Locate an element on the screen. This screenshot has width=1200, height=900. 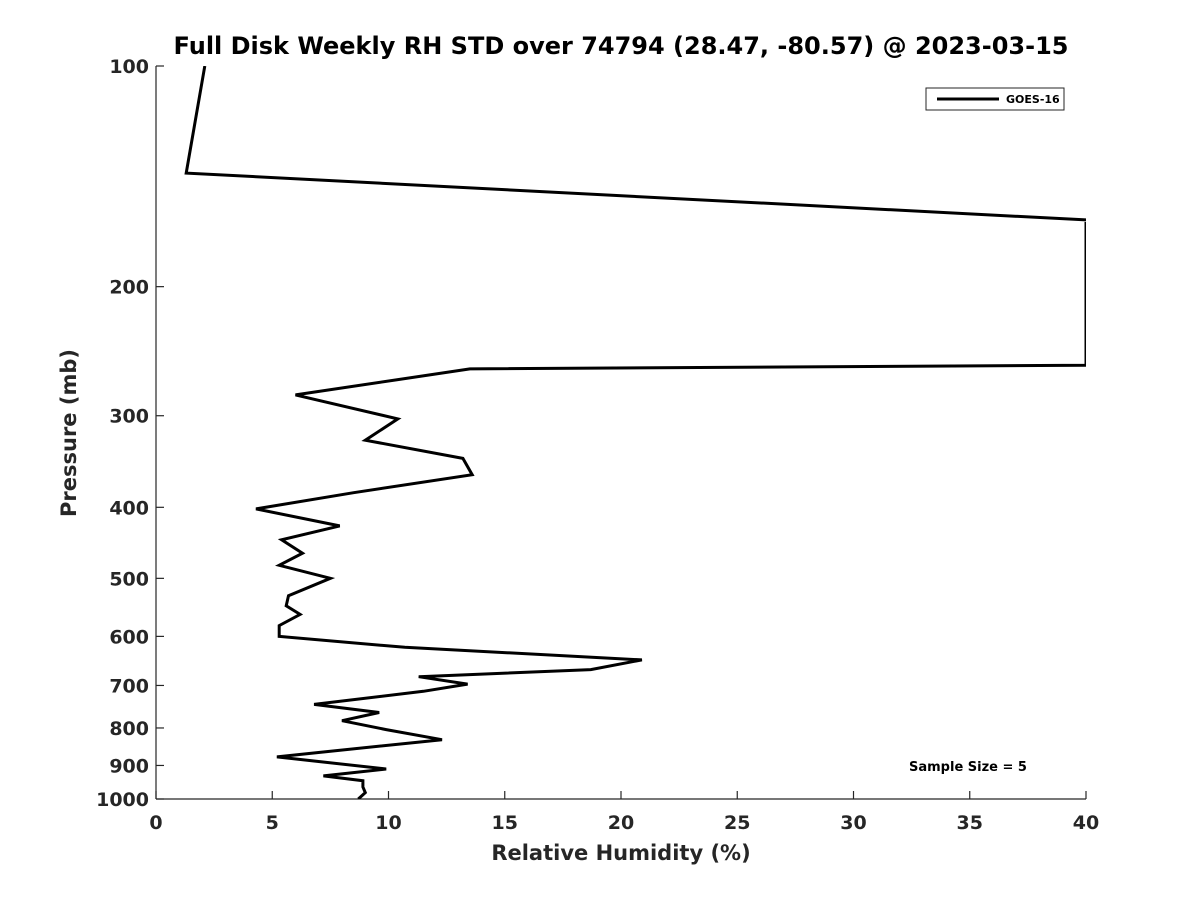
y-tick-label: 300 is located at coordinates (129, 417).